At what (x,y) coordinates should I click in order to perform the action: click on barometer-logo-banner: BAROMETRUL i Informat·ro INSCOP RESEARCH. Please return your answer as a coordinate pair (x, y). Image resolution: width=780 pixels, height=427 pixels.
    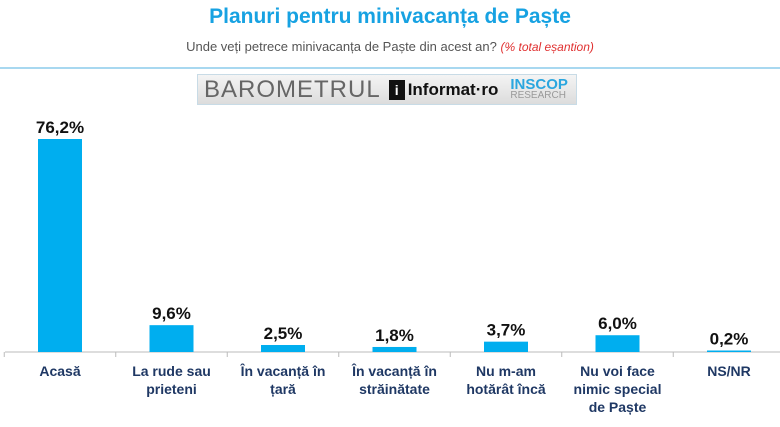
    Looking at the image, I should click on (387, 89).